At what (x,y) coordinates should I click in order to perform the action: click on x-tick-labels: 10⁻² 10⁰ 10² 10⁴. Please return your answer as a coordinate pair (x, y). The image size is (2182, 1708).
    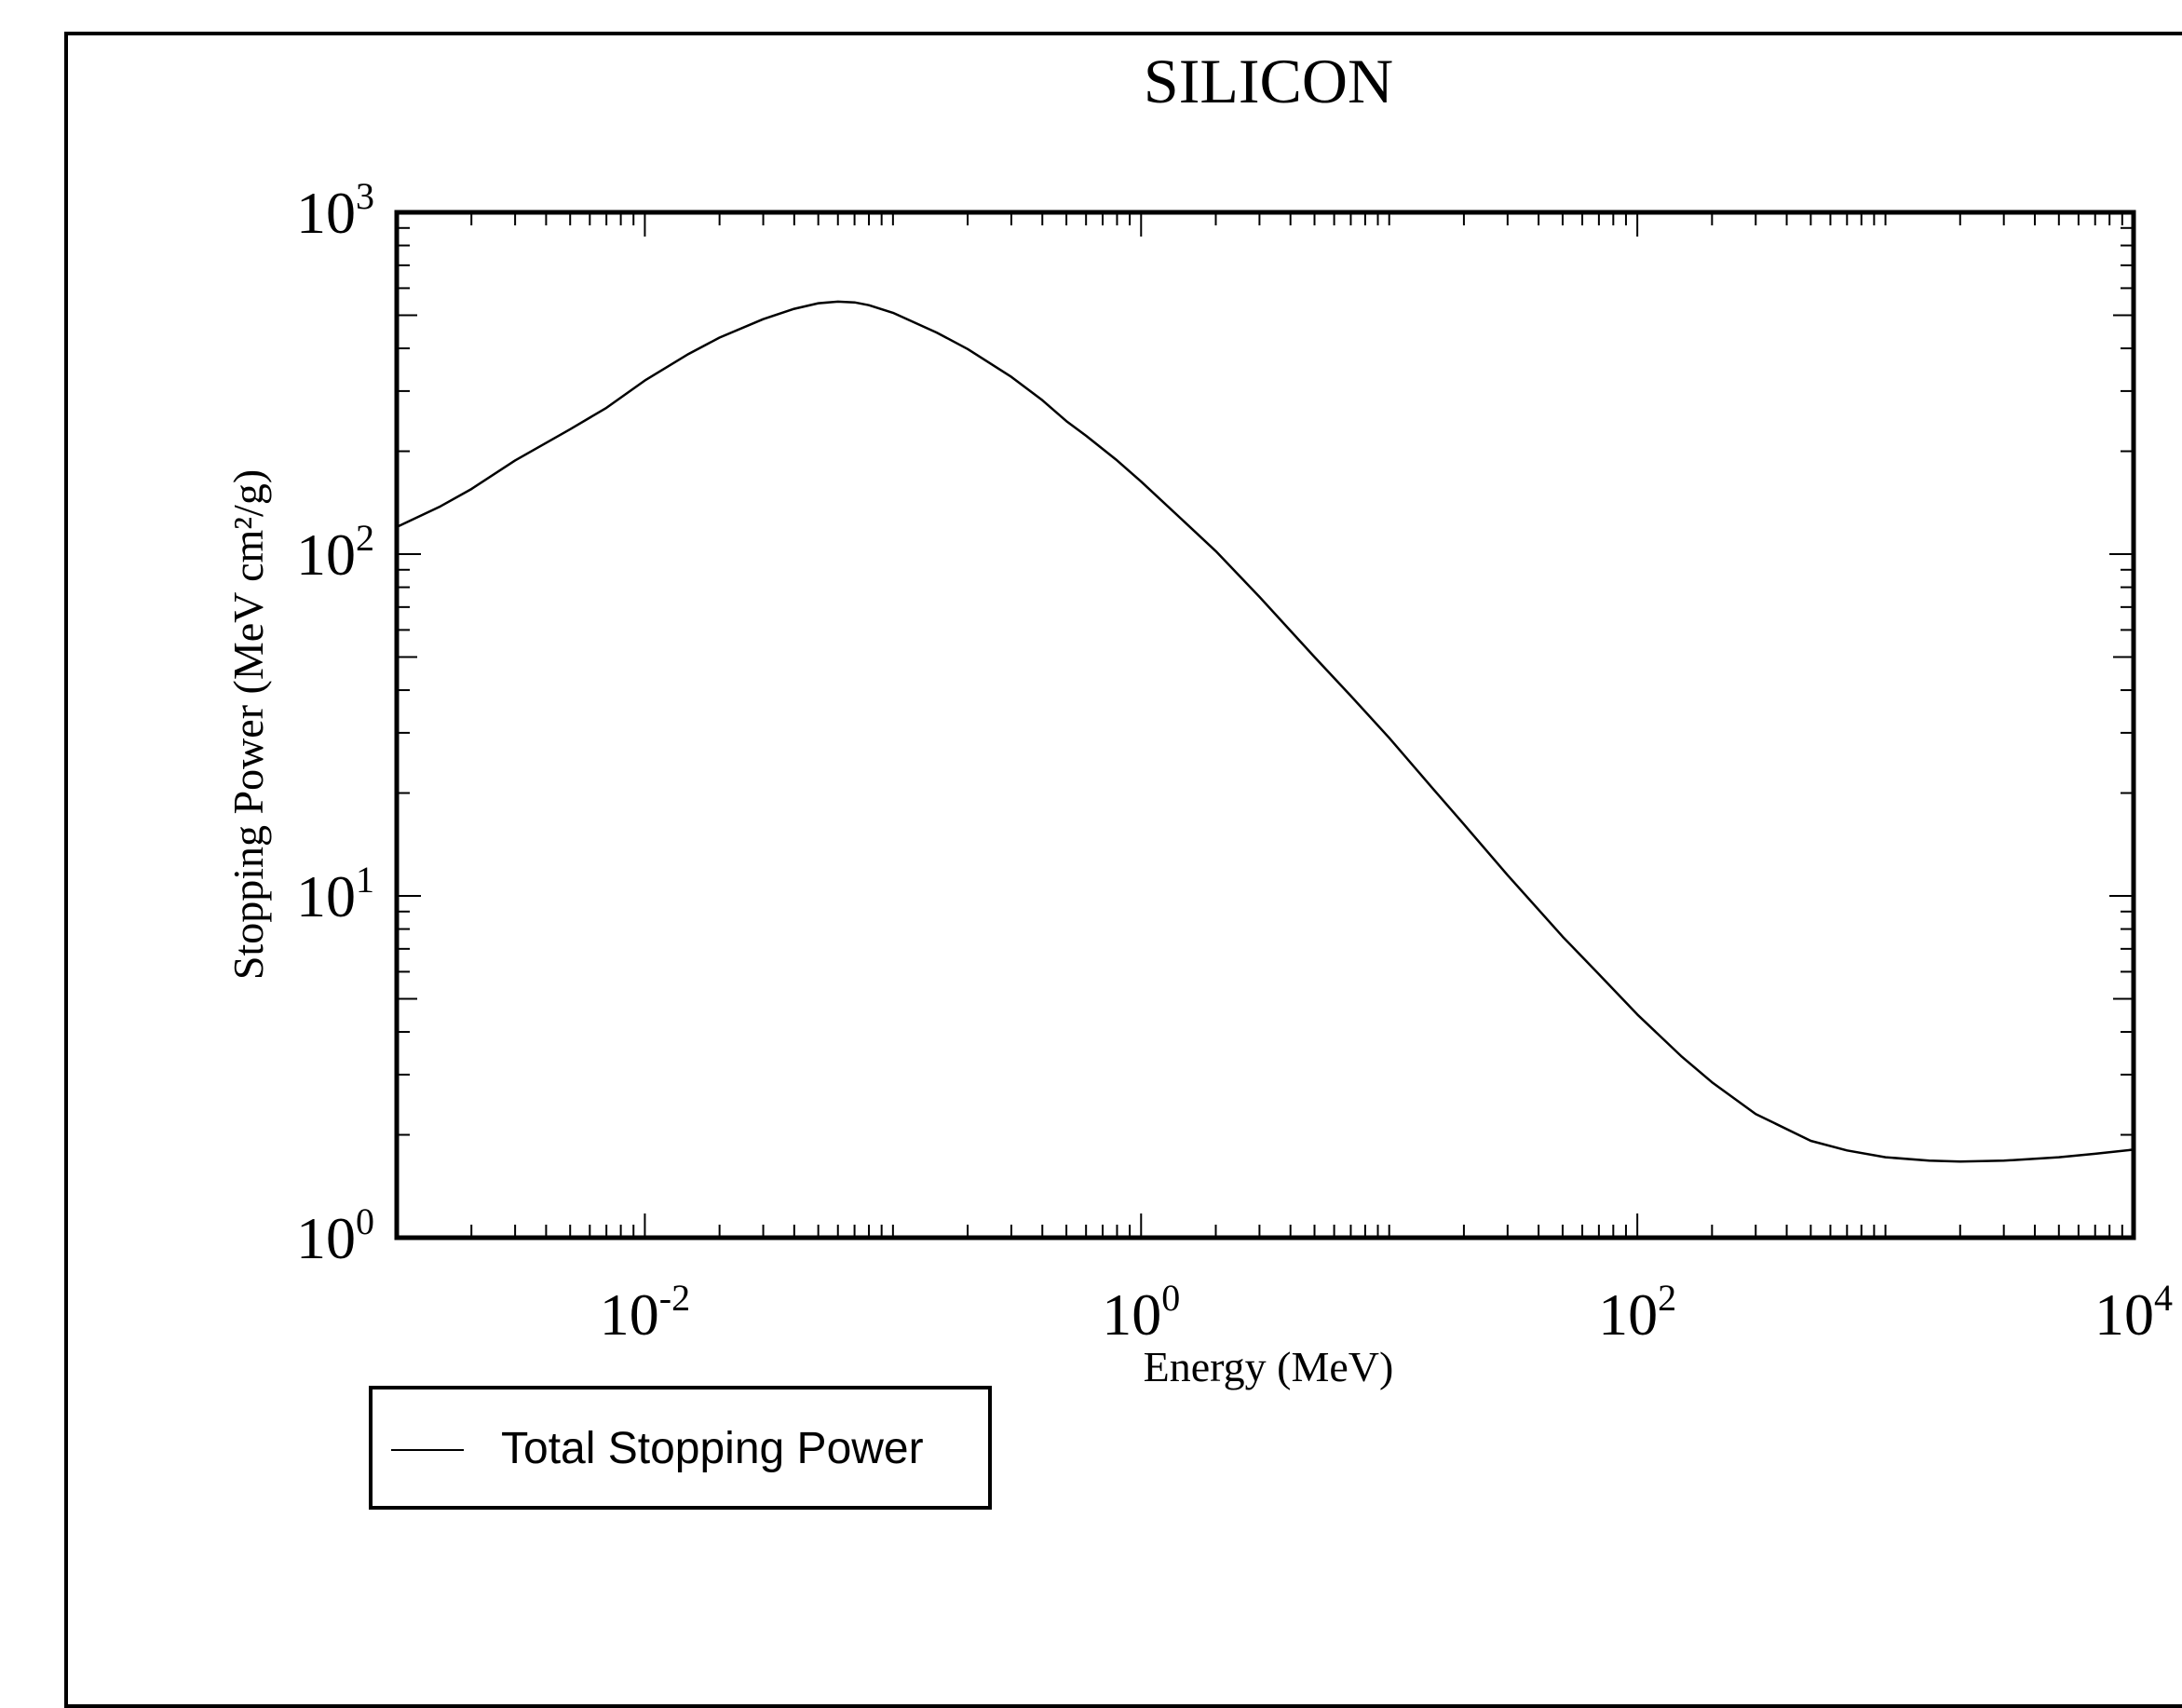
    Looking at the image, I should click on (1386, 1312).